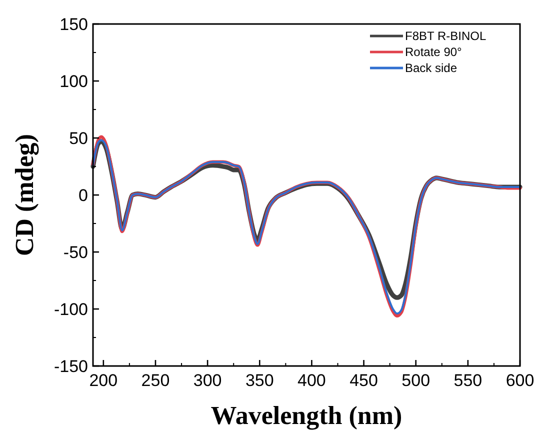 The image size is (549, 434). Describe the element at coordinates (431, 68) in the screenshot. I see `legend-label: Back side` at that location.